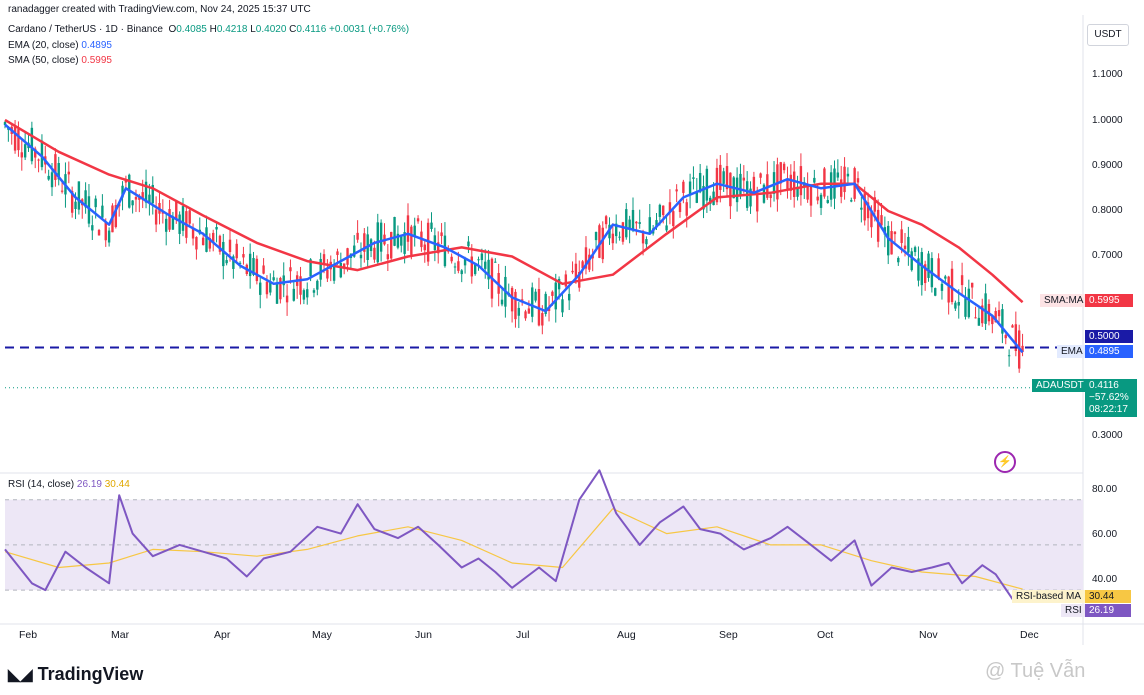  I want to click on rsi-legend-value: 26.19, so click(89, 484).